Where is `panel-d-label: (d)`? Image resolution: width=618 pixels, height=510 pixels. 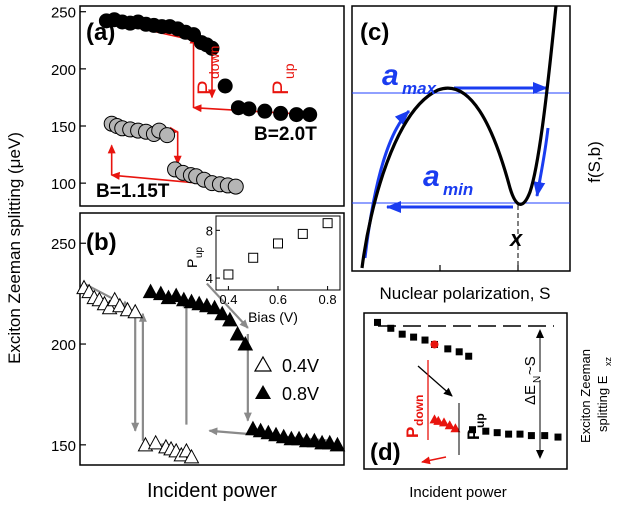 panel-d-label: (d) is located at coordinates (385, 452).